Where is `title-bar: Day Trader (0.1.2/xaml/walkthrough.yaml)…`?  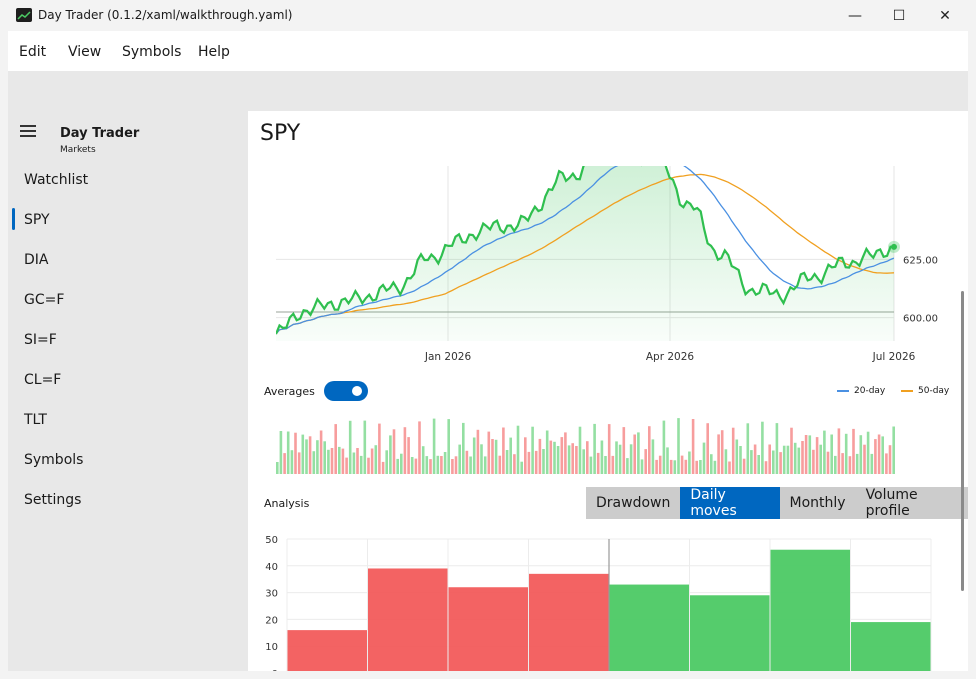
title-bar: Day Trader (0.1.2/xaml/walkthrough.yaml)… is located at coordinates (488, 15).